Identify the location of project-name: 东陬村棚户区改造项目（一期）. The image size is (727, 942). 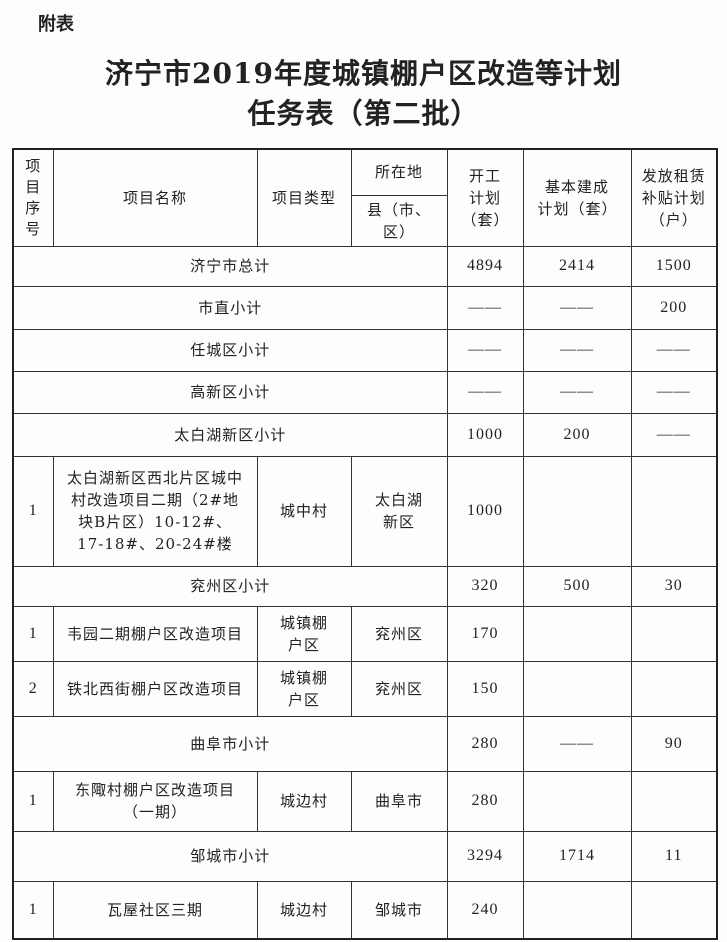
(155, 801).